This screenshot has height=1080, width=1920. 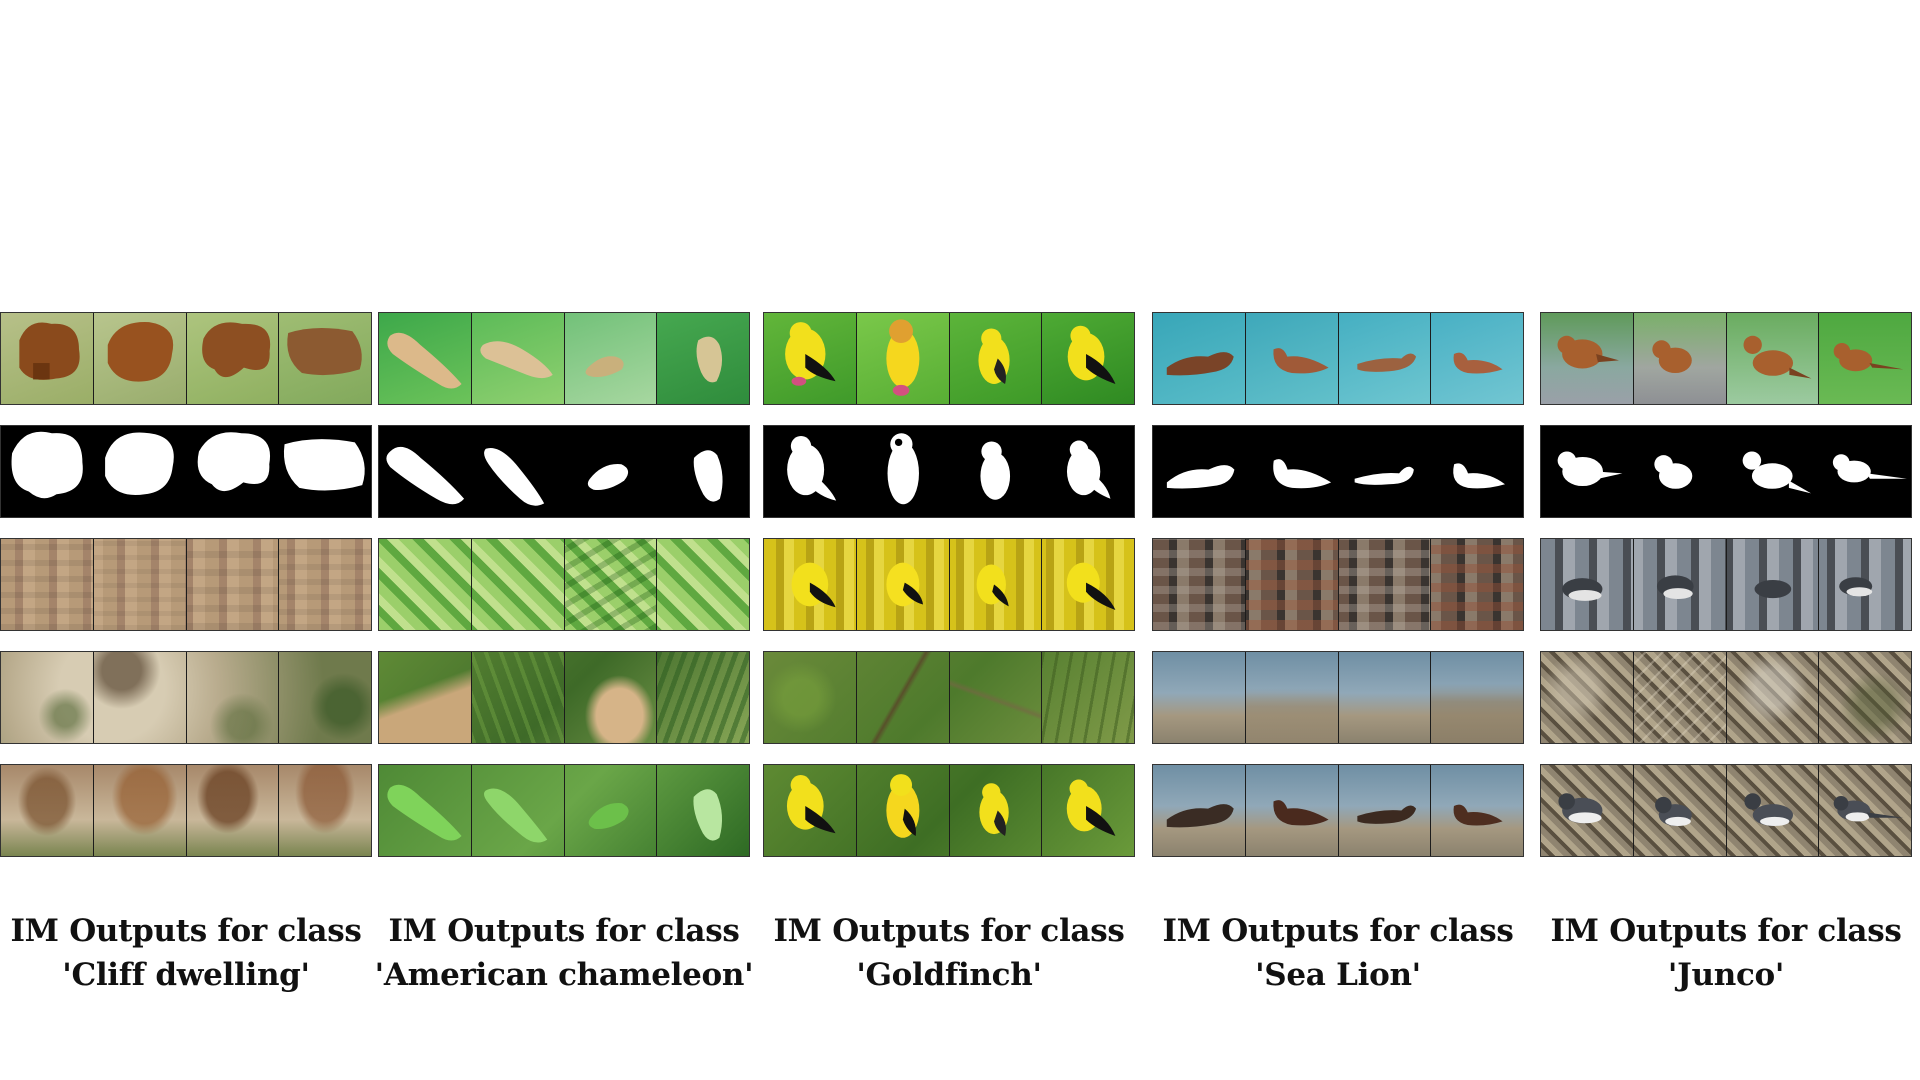 I want to click on group-caption: IM Outputs for class 'Sea Lion', so click(x=1338, y=953).